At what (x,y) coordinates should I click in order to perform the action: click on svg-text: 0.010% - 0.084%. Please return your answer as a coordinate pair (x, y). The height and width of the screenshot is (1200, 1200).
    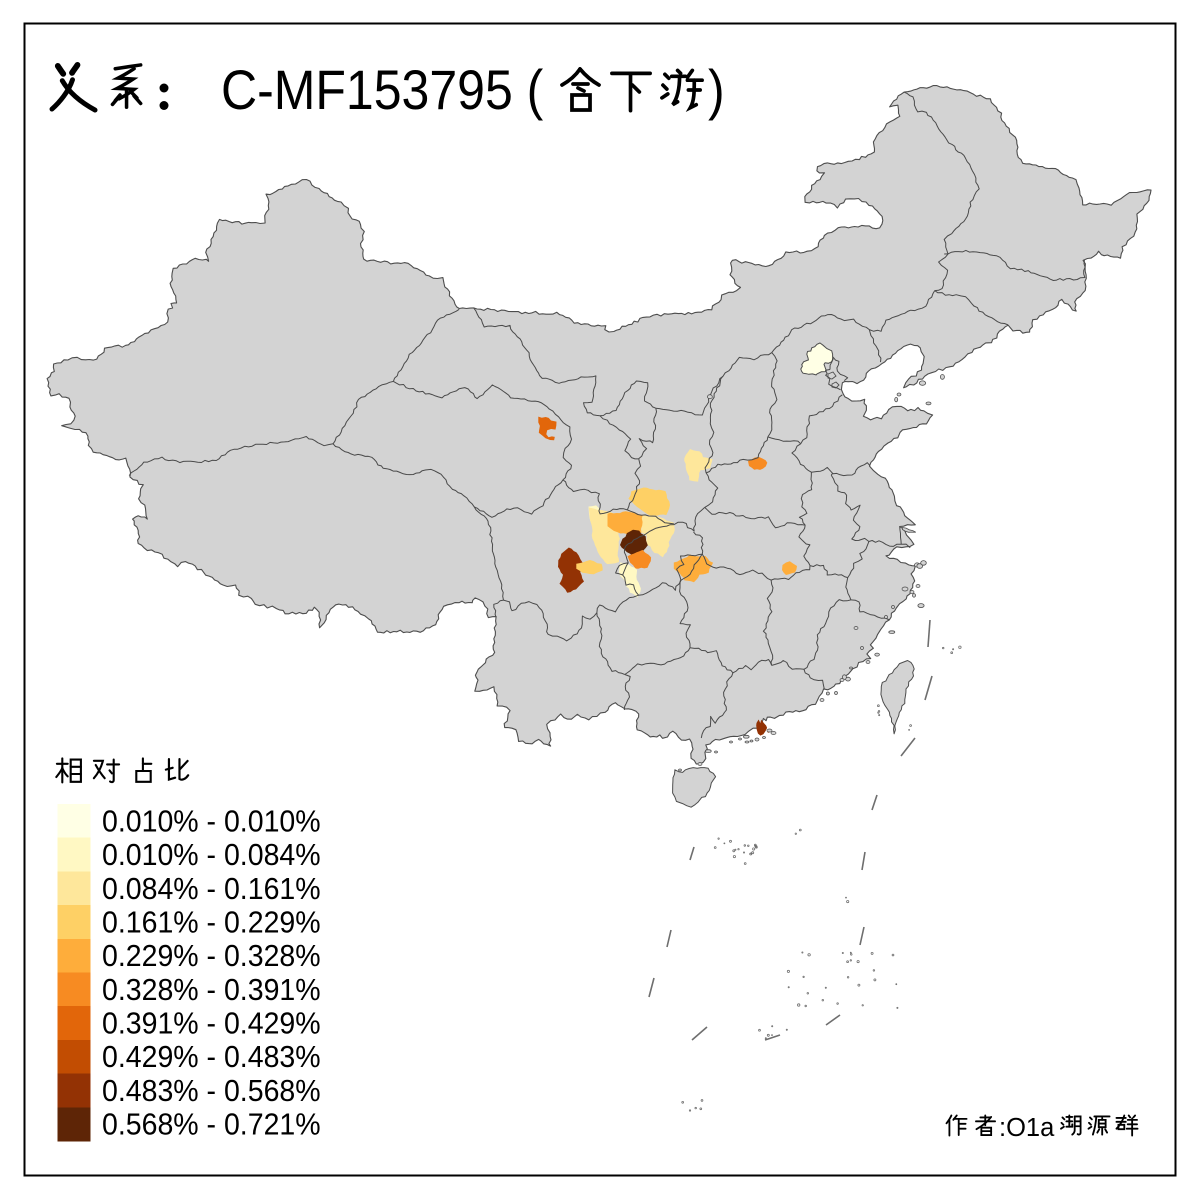
    Looking at the image, I should click on (211, 855).